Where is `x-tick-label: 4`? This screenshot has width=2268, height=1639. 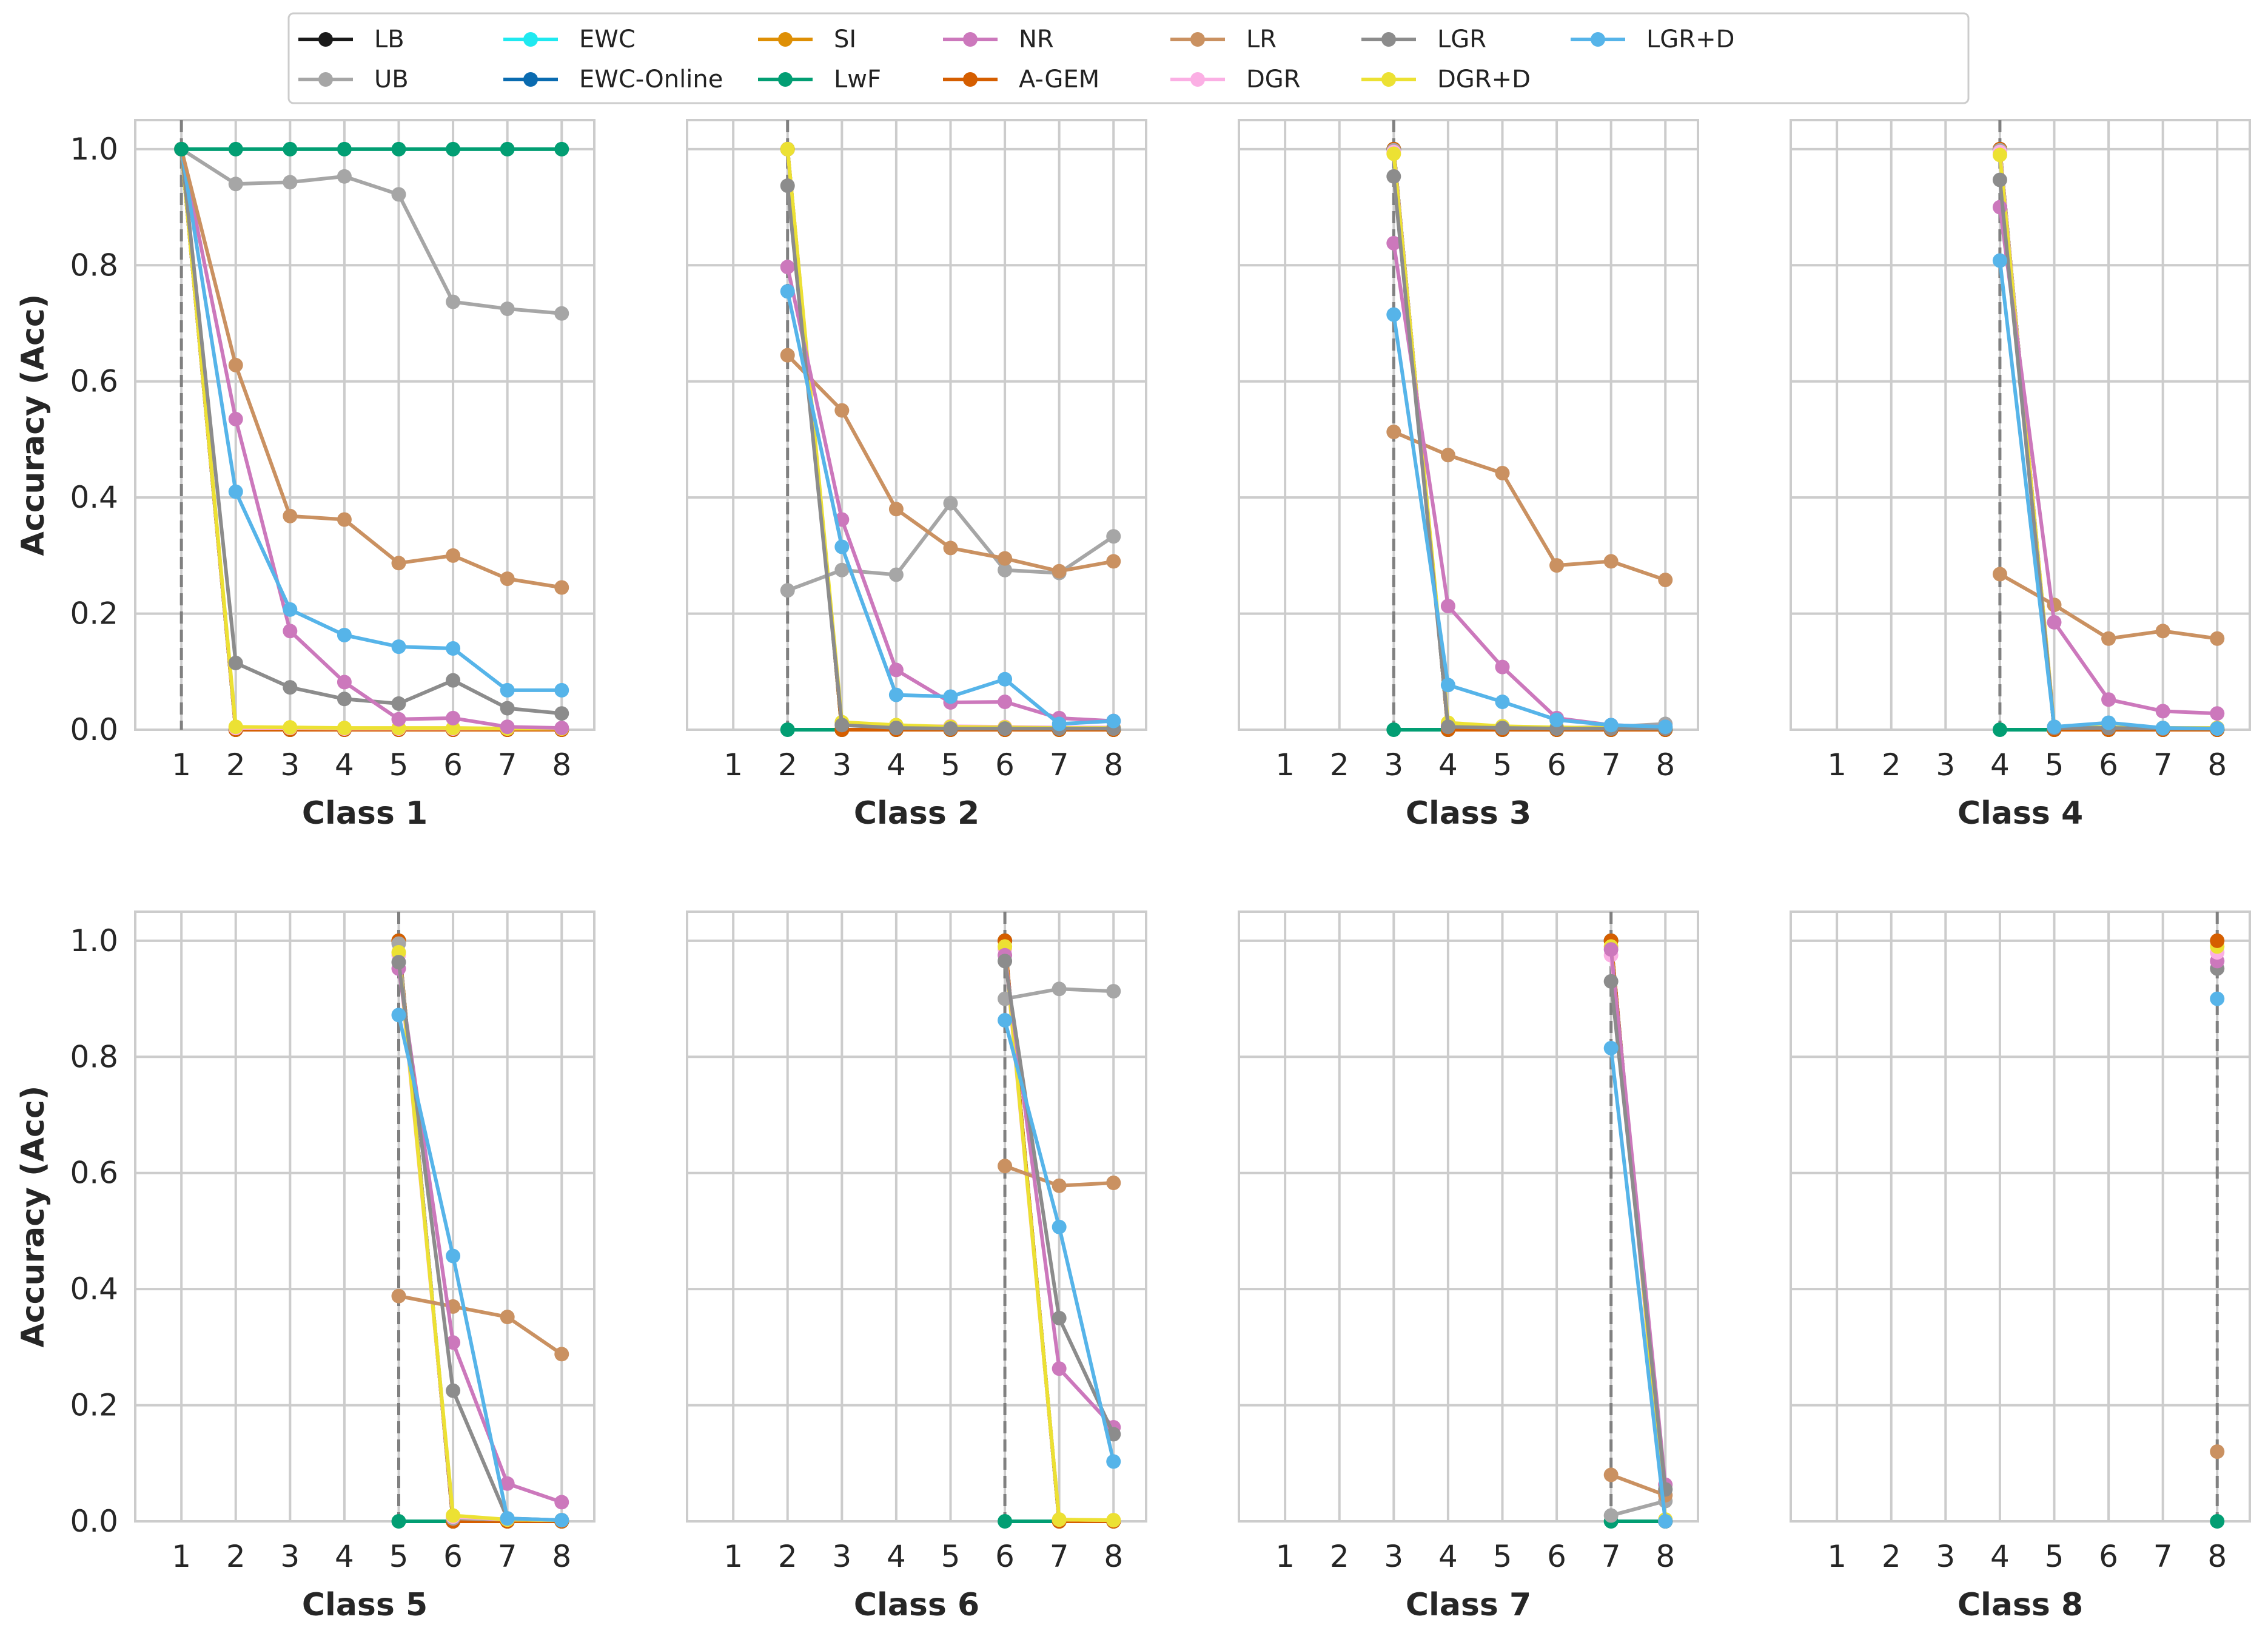 x-tick-label: 4 is located at coordinates (896, 764).